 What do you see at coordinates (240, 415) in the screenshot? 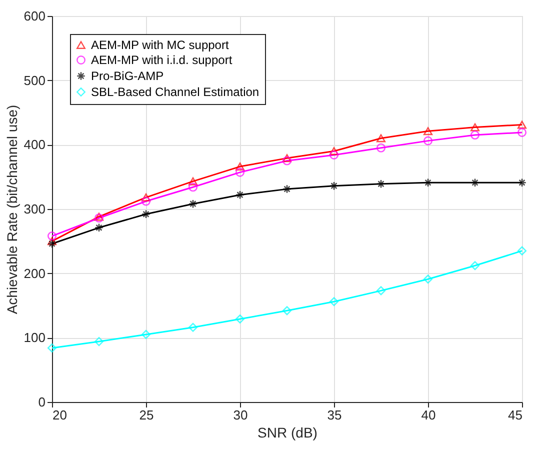
I see `x-tick-label: 30` at bounding box center [240, 415].